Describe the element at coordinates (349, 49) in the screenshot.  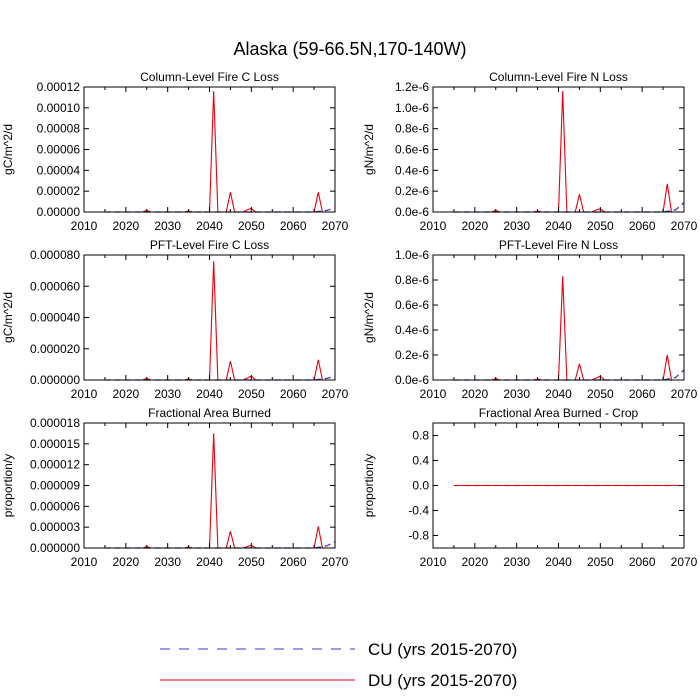
I see `figure-title: Alaska (59-66.5N,170-140W)` at that location.